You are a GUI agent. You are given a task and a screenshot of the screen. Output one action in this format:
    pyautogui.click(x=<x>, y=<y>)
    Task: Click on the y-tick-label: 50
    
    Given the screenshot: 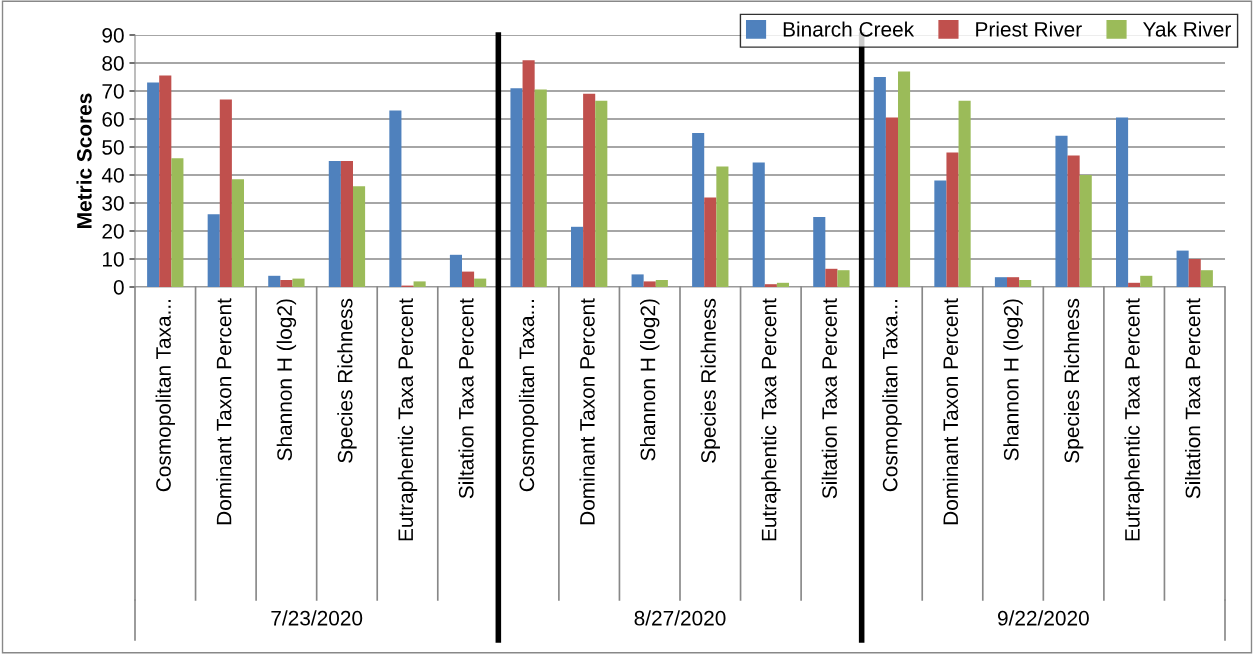 What is the action you would take?
    pyautogui.click(x=113, y=147)
    